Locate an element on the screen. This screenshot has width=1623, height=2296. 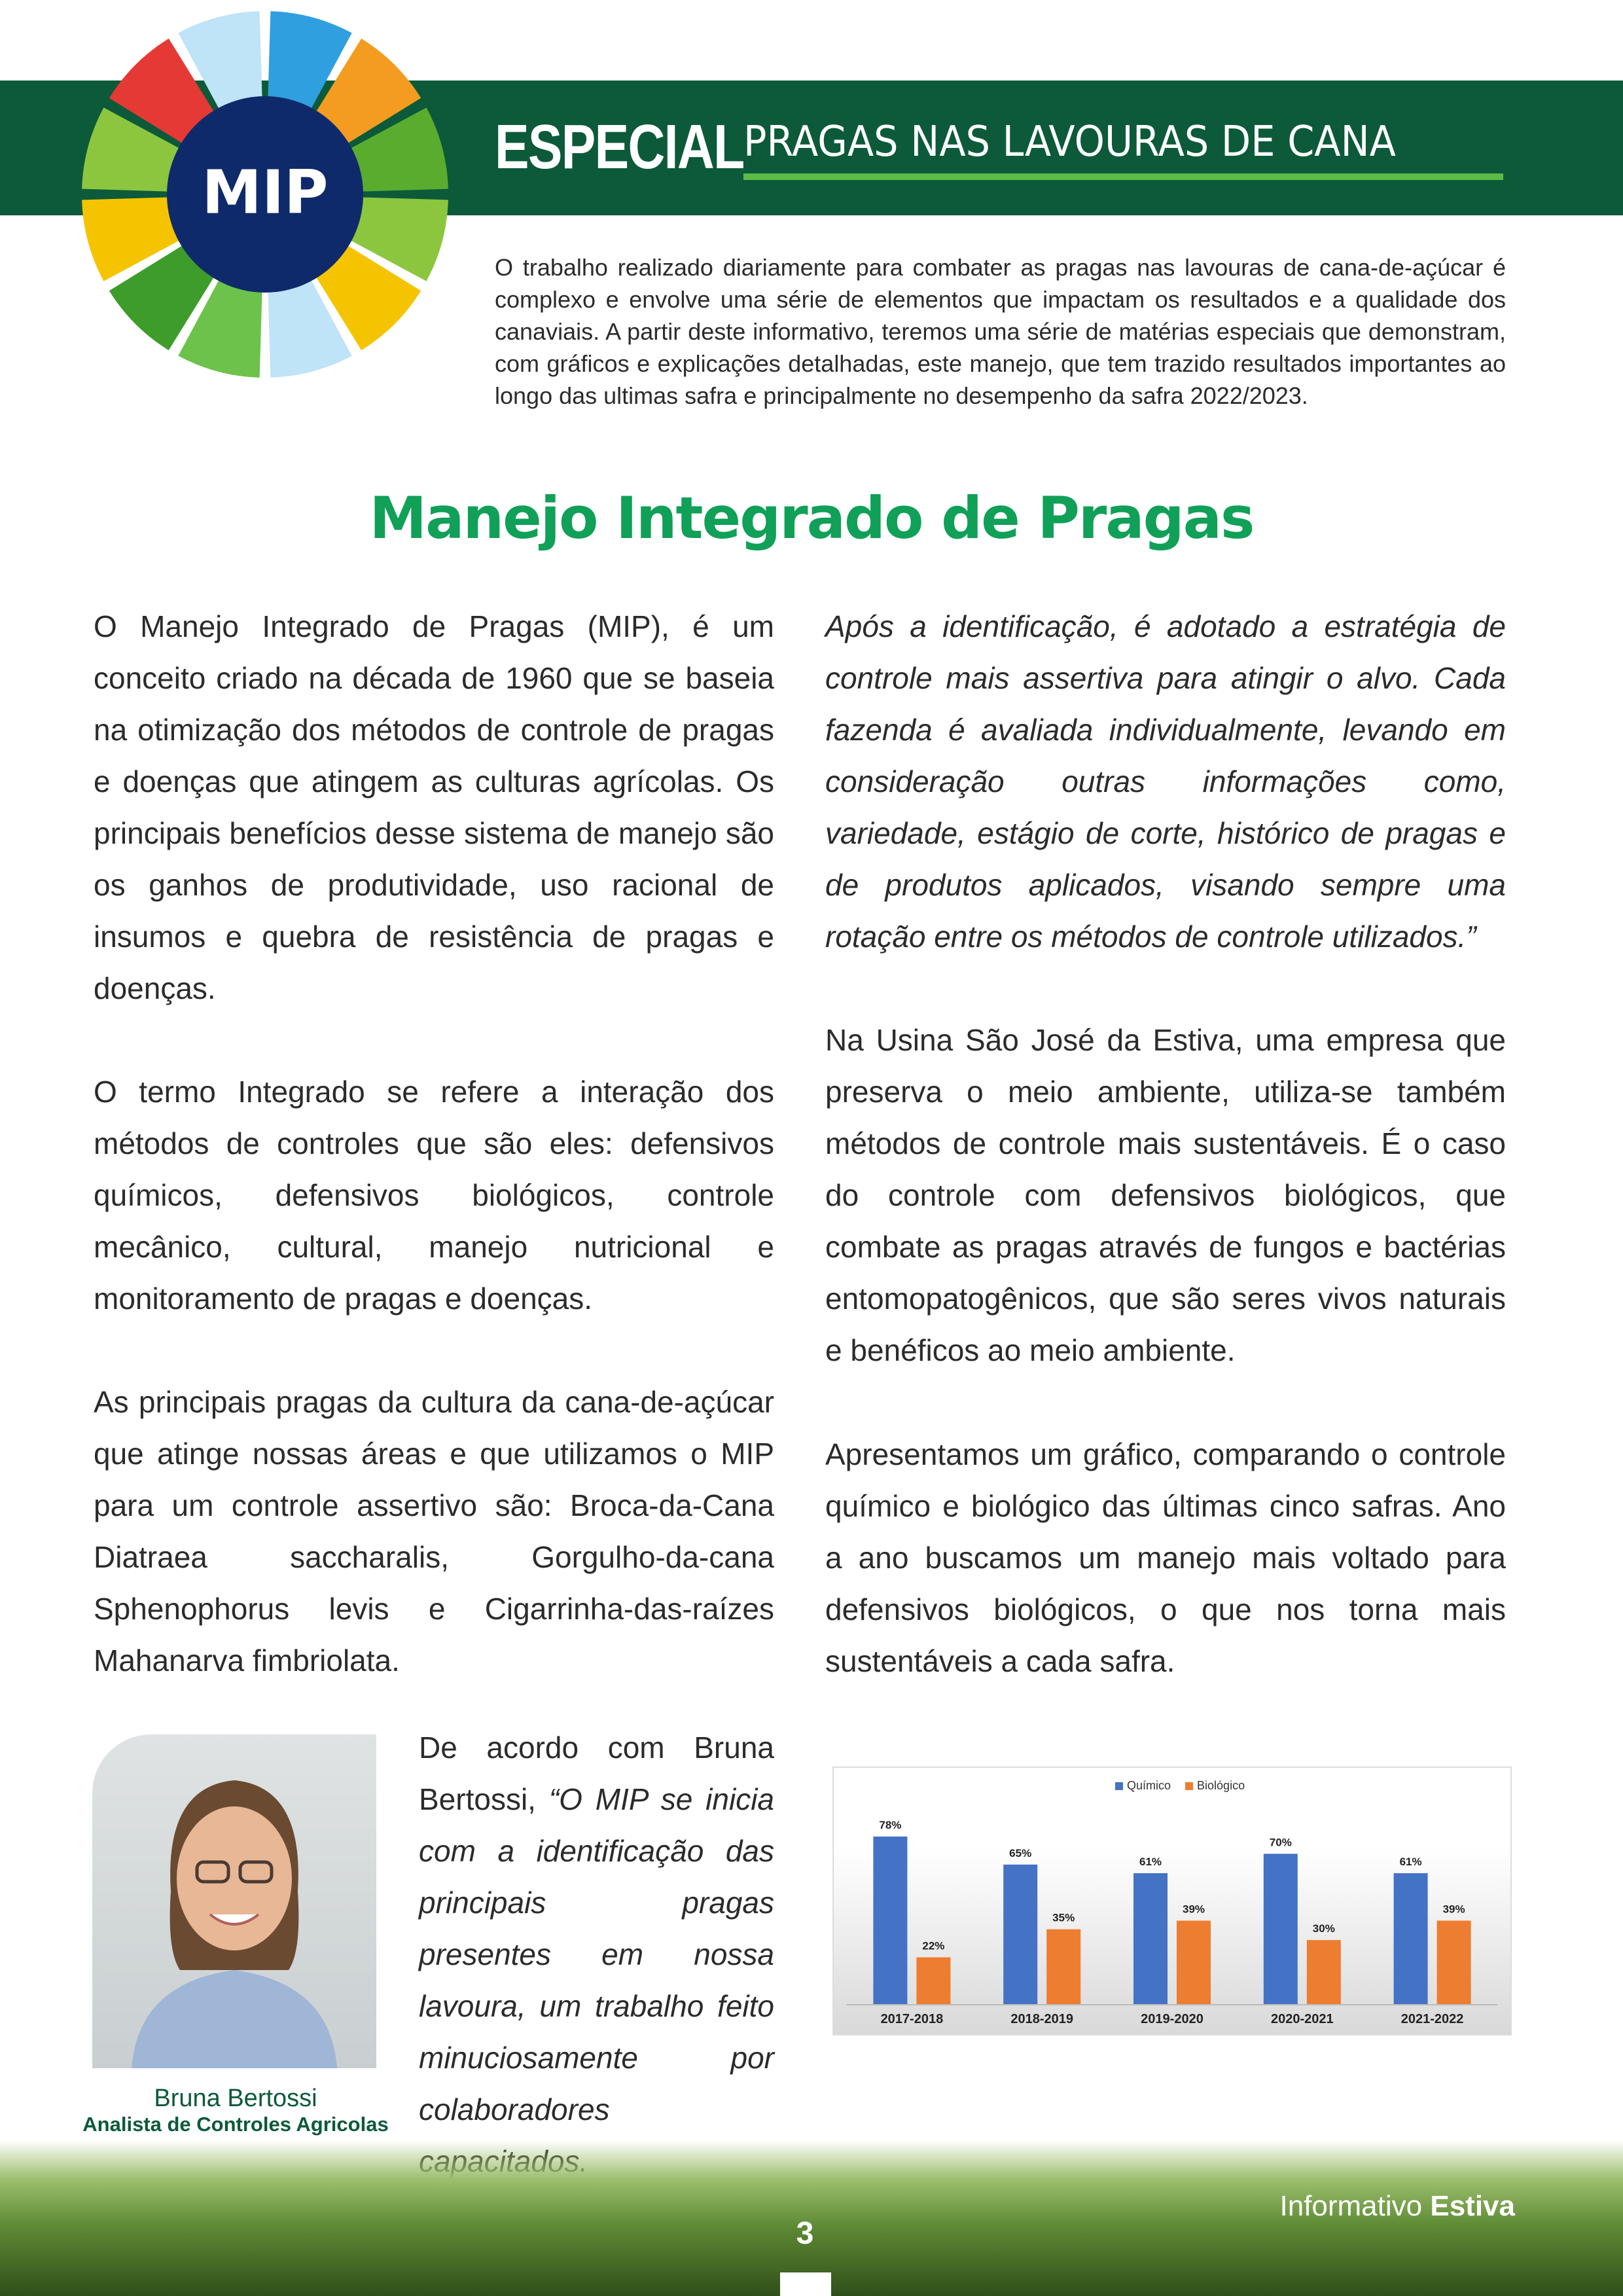
brand: Informativo Estiva is located at coordinates (1397, 2206).